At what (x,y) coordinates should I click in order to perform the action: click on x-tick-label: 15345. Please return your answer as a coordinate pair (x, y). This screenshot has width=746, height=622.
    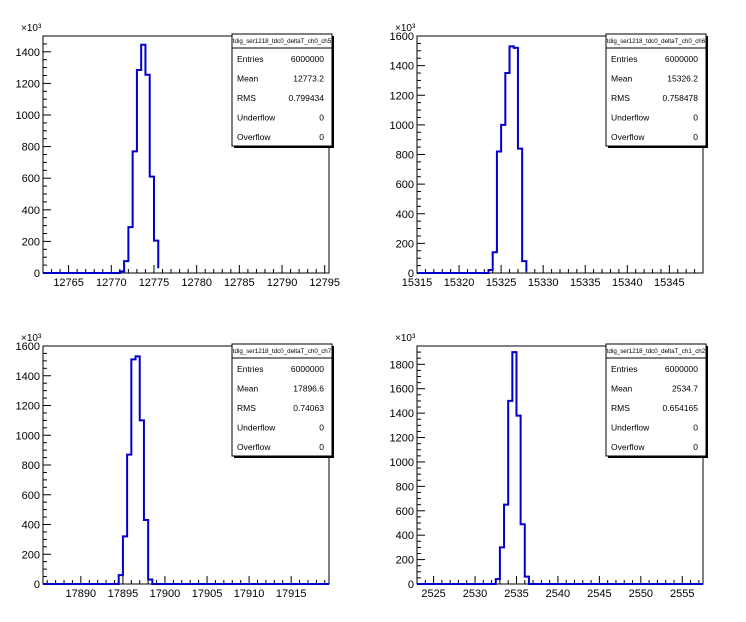
    Looking at the image, I should click on (669, 283).